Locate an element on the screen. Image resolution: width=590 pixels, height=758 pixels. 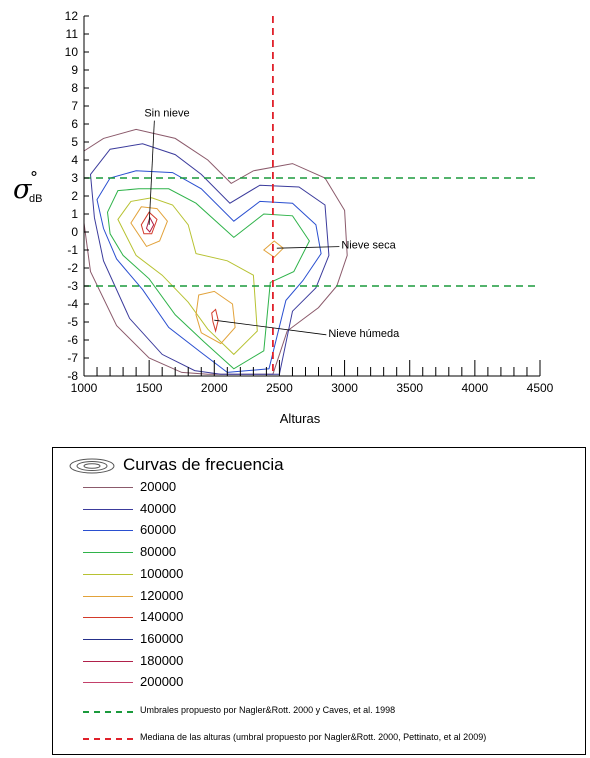
y-tick-label-0: 12 is located at coordinates (72, 16).